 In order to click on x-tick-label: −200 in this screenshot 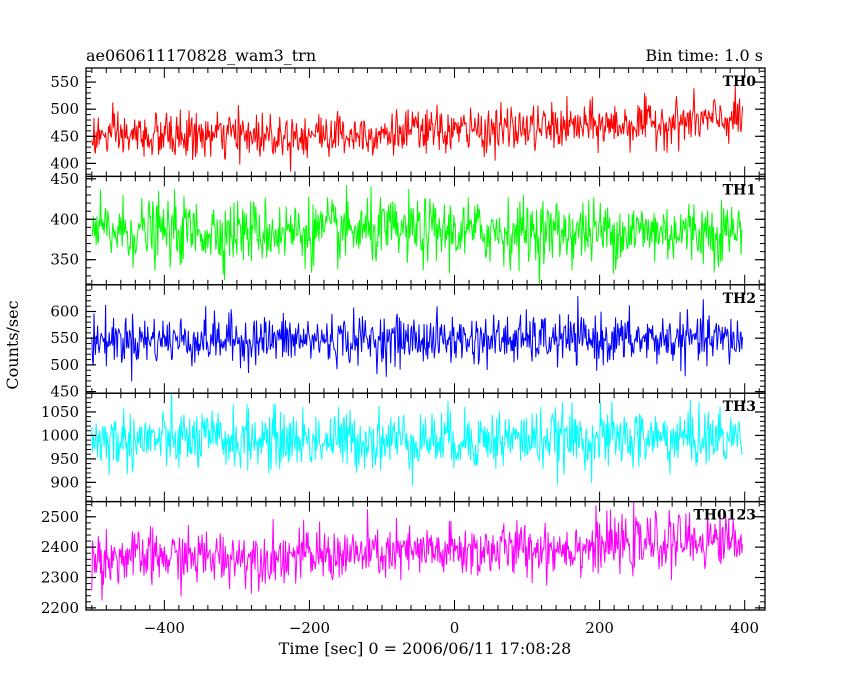, I will do `click(309, 628)`.